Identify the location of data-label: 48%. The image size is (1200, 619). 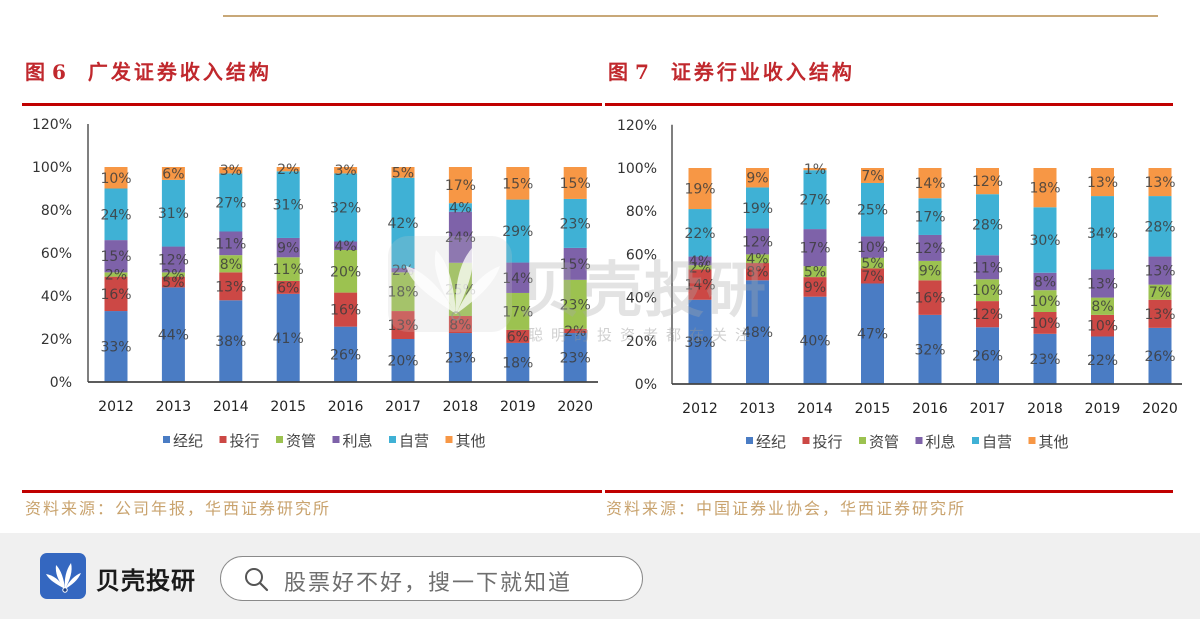
(757, 333).